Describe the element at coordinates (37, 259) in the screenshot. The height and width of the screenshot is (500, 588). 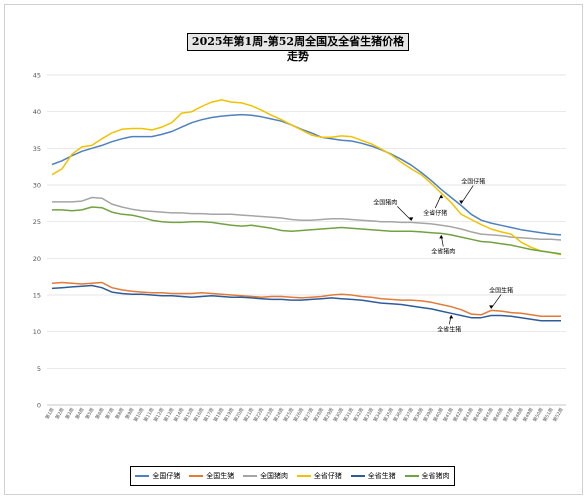
I see `y-tick-label: 20` at that location.